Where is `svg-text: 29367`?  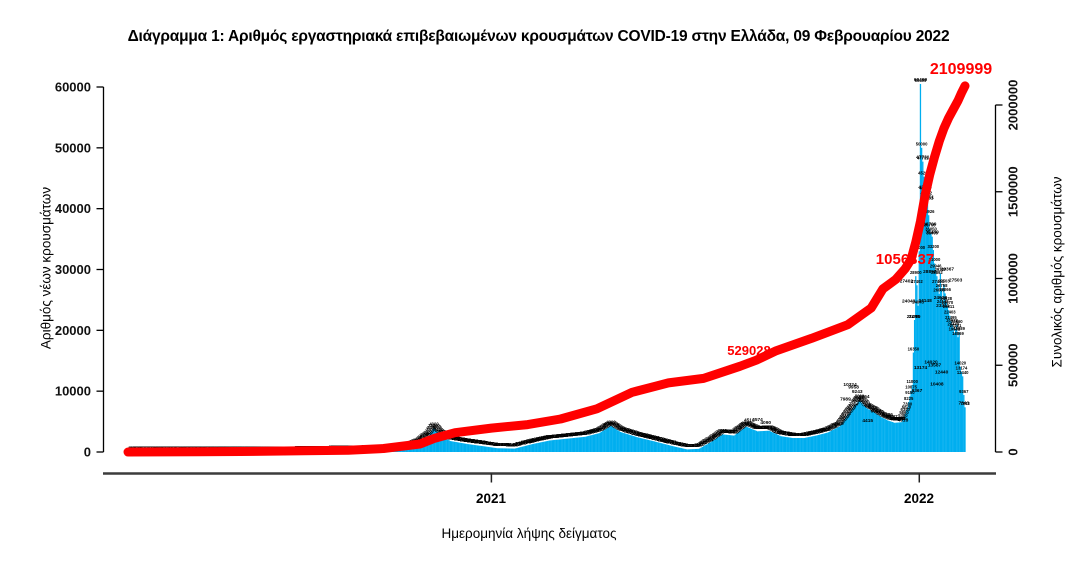 svg-text: 29367 is located at coordinates (948, 269).